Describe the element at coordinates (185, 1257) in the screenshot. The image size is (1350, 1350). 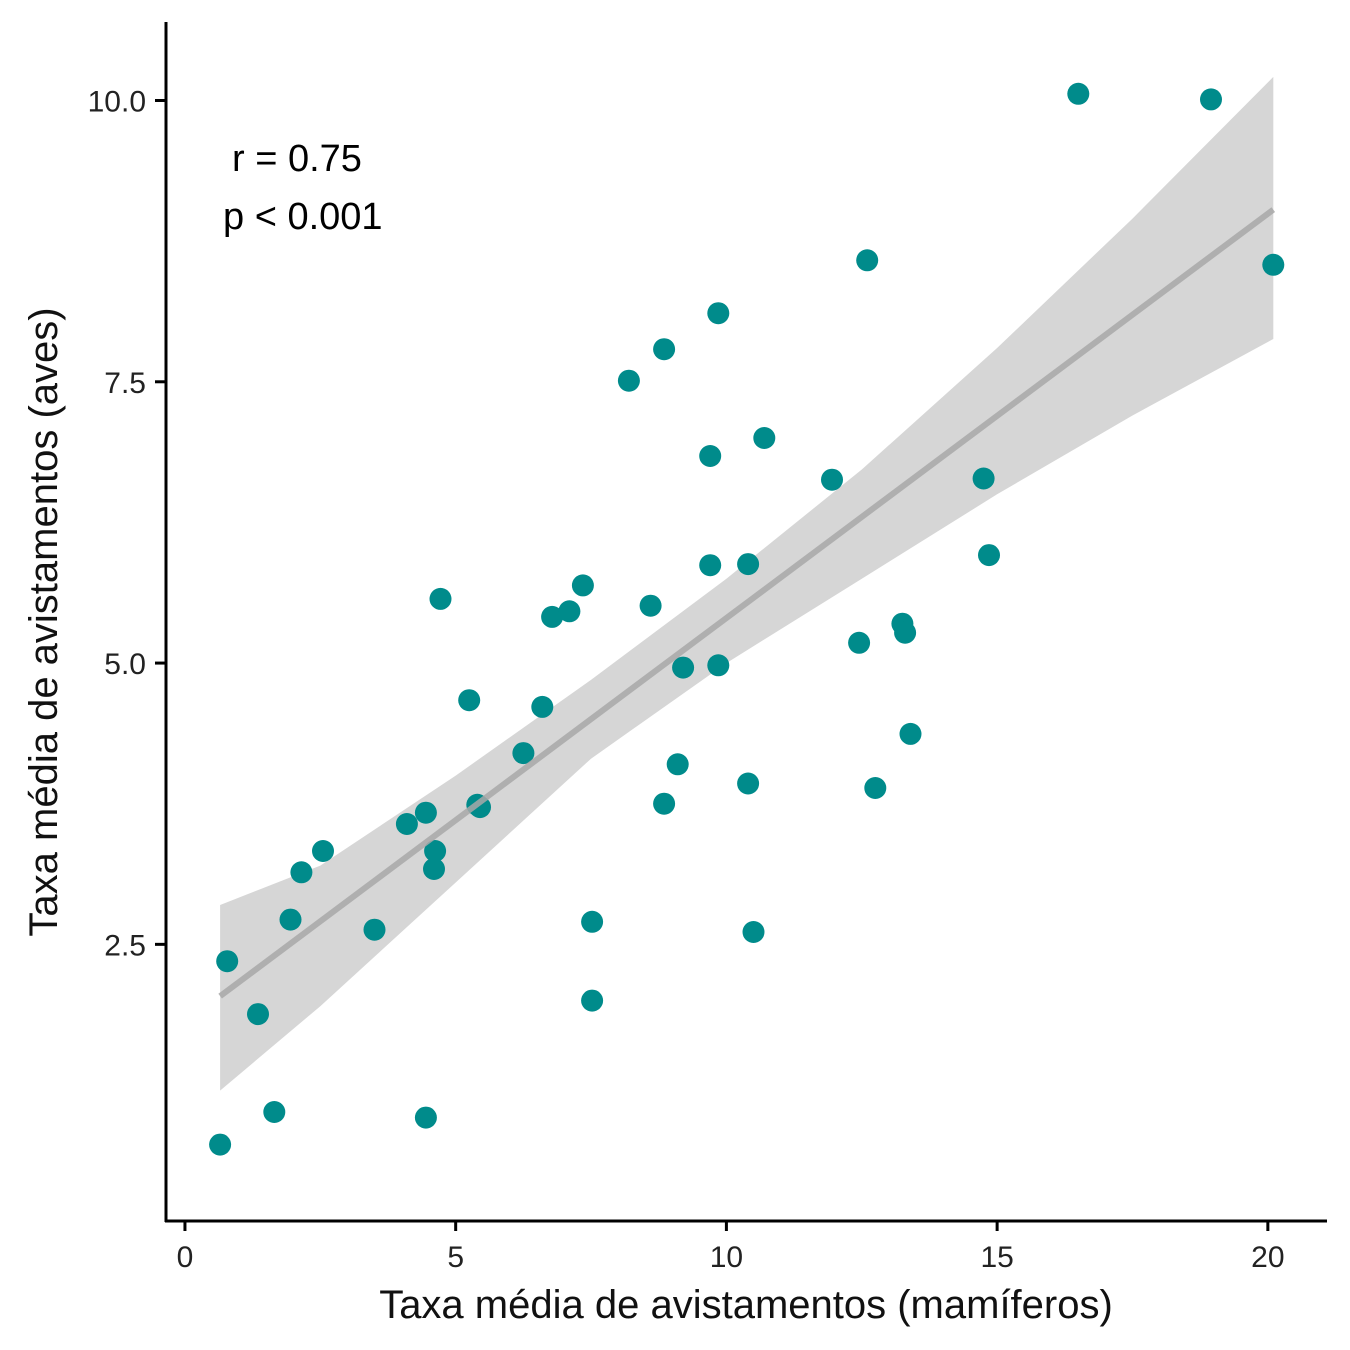
I see `x-tick-label: 0` at that location.